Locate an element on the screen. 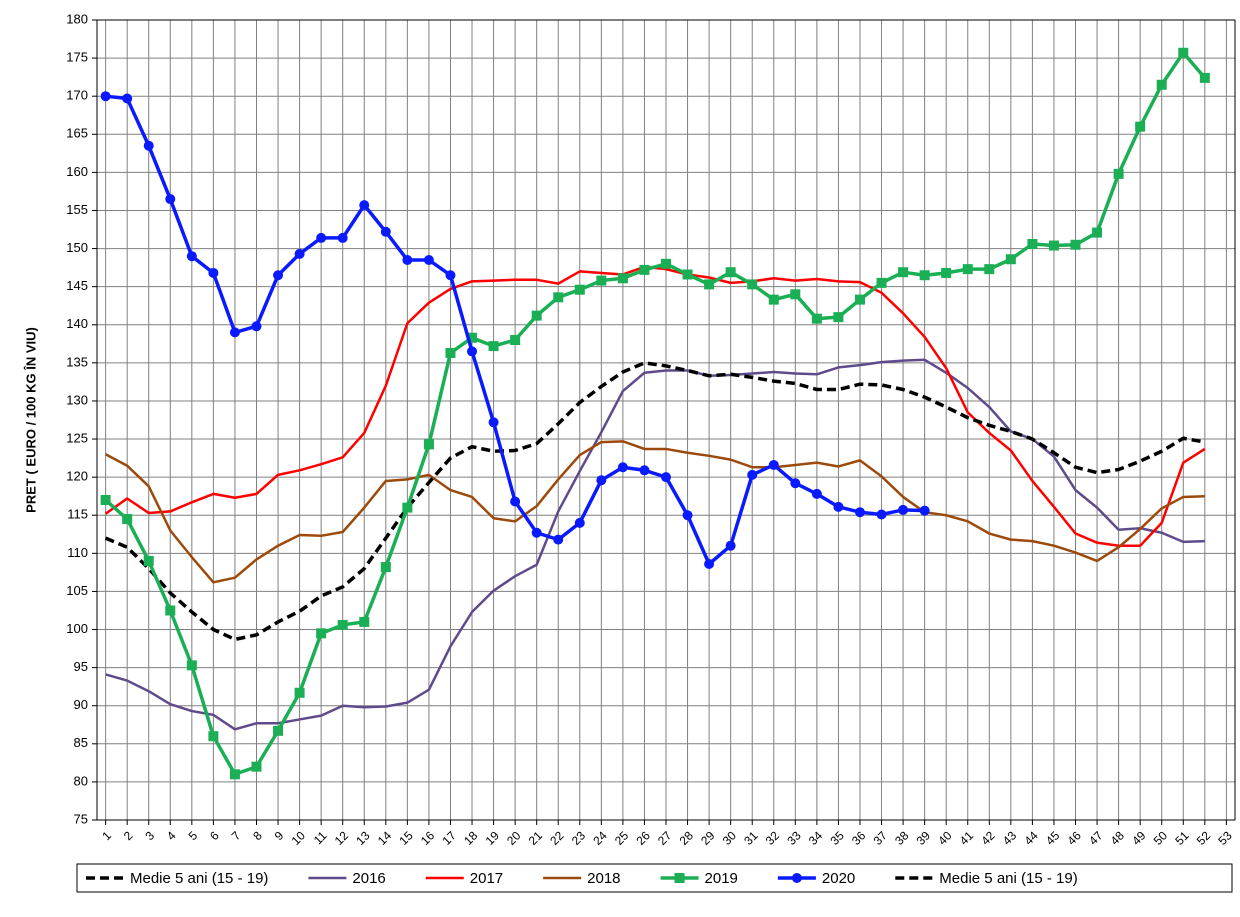  x-tick-label: 41 is located at coordinates (967, 838).